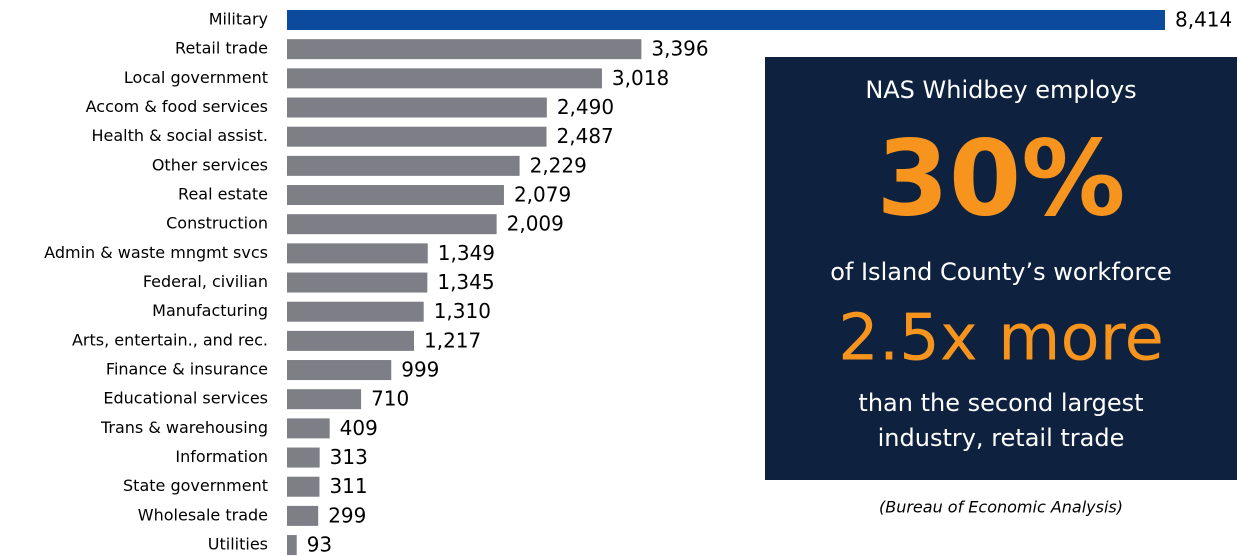  I want to click on callout-multiple: 2.5x more, so click(1001, 339).